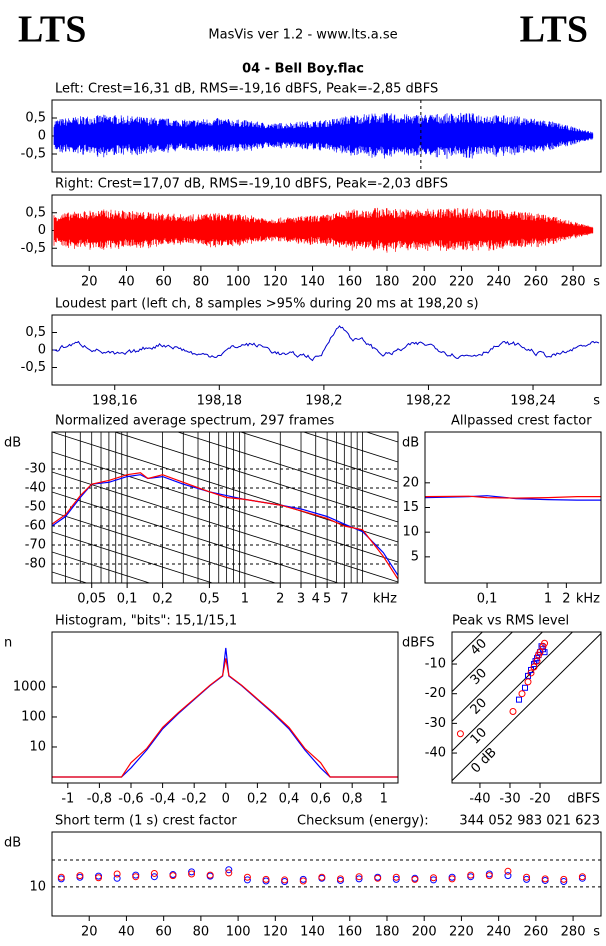 The height and width of the screenshot is (946, 606). I want to click on app-title: MasVis ver 1.2 - www.lts.a.se, so click(302, 35).